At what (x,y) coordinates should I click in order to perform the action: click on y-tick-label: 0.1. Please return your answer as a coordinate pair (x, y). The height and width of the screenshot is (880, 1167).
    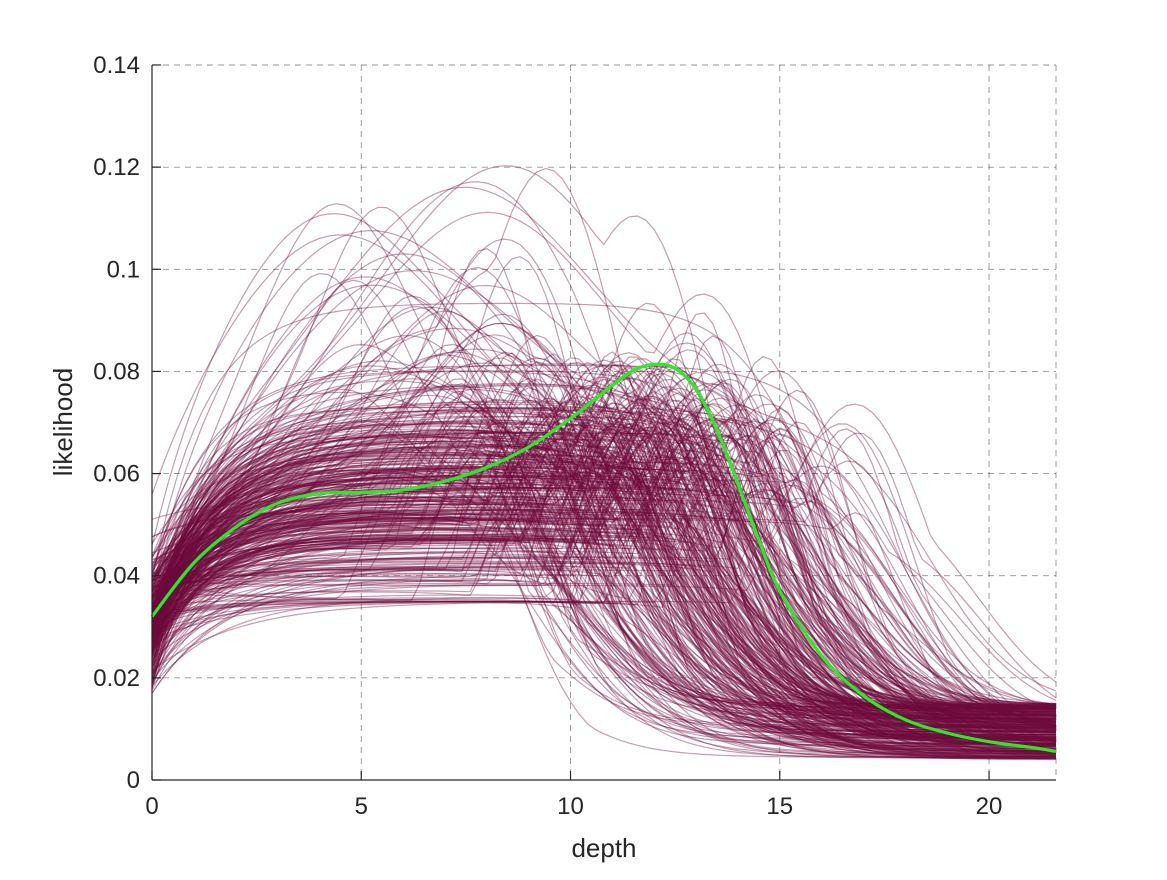
    Looking at the image, I should click on (123, 269).